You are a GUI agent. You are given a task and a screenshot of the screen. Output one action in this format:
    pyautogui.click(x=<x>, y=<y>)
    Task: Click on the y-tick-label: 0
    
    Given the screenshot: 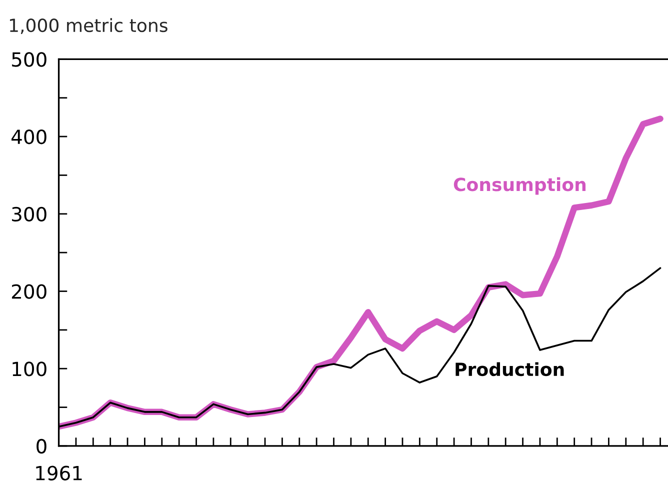 What is the action you would take?
    pyautogui.click(x=41, y=446)
    